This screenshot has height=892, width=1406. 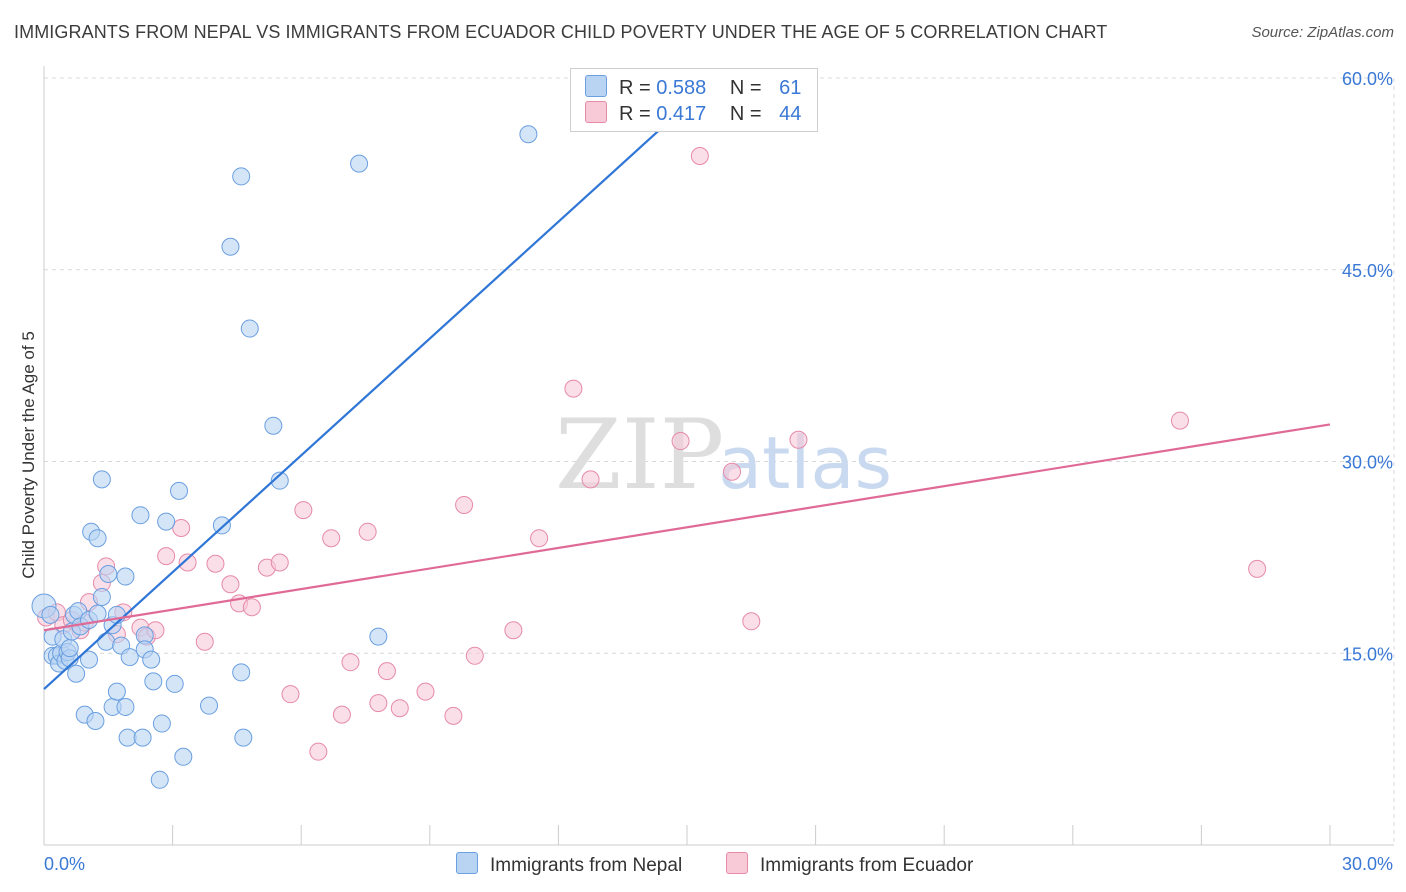 I want to click on legend-n-value: 44, so click(x=790, y=114).